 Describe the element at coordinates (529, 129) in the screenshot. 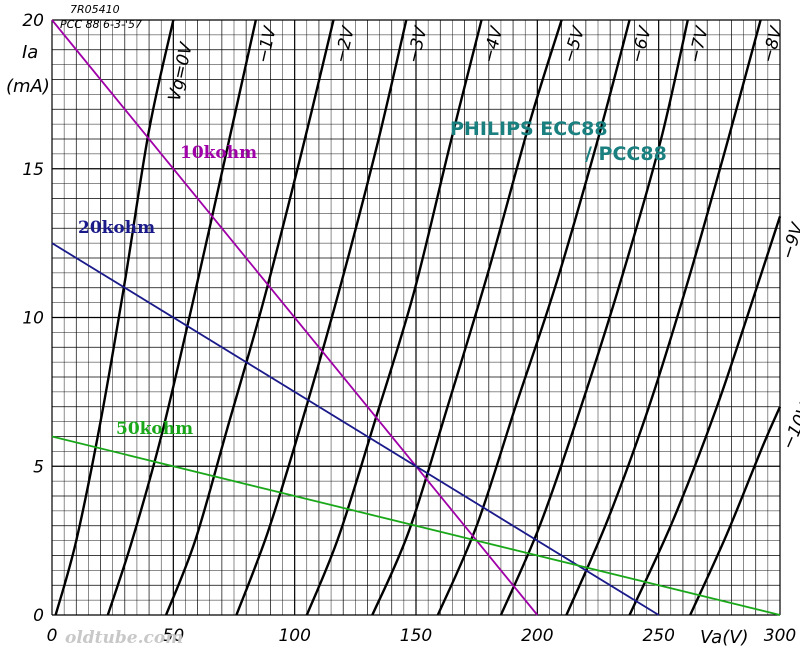

I see `chart-title-line-1: PHILIPS ECC88` at that location.